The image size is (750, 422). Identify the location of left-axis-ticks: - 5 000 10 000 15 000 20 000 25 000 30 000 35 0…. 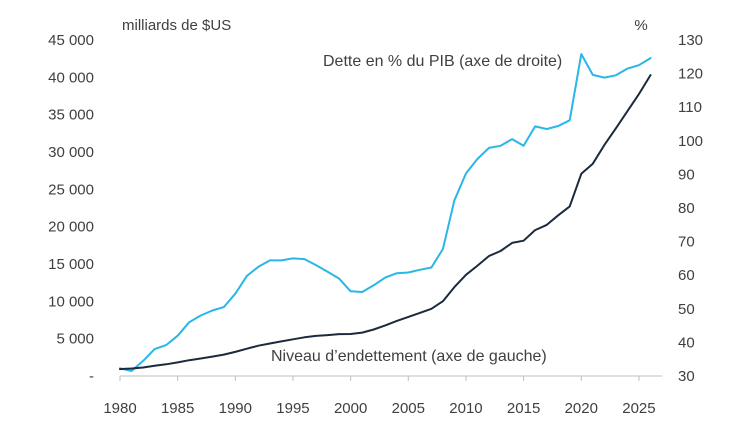
(71, 208).